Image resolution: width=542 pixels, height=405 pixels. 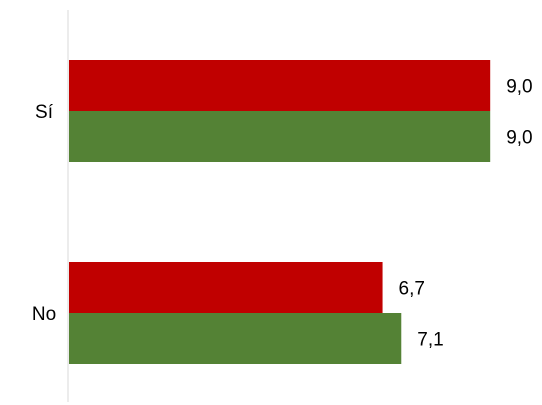 I want to click on category-labels: Sí No, so click(x=44, y=213).